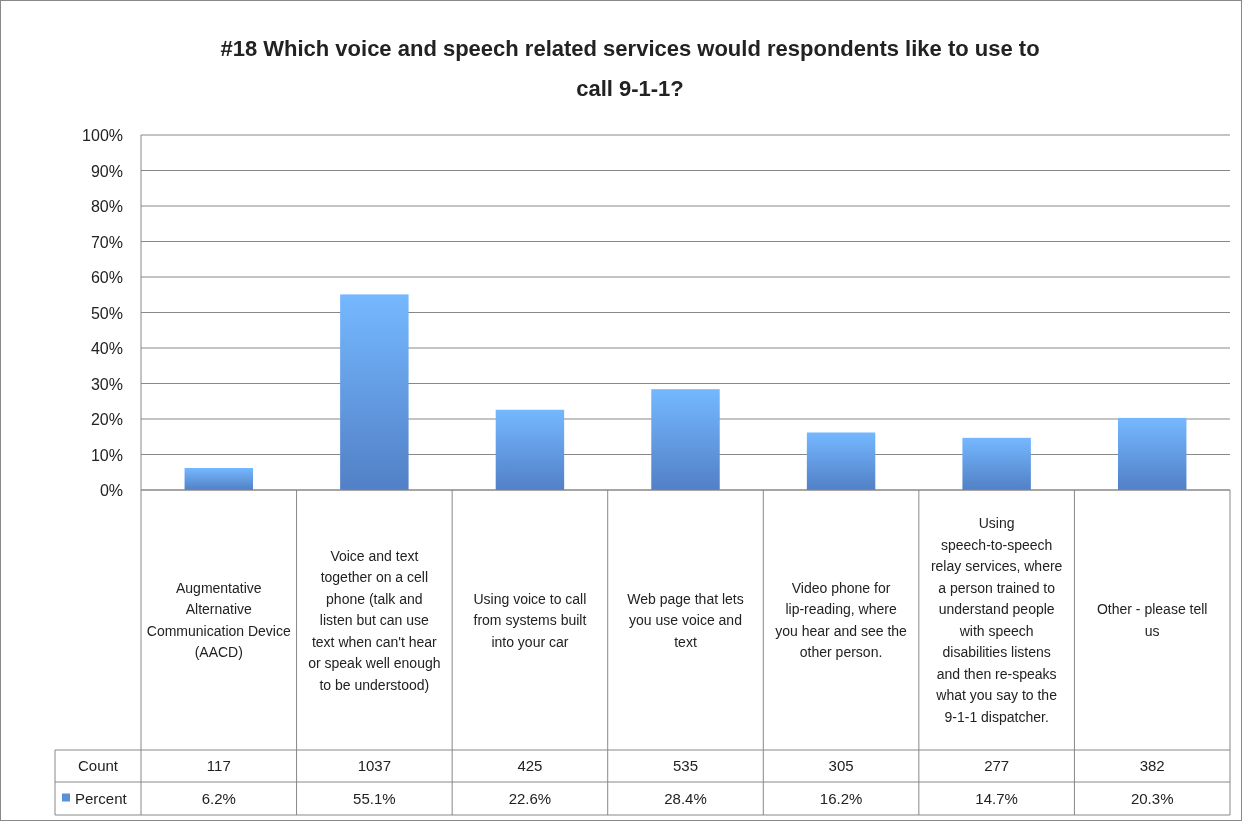 Image resolution: width=1242 pixels, height=821 pixels. I want to click on text: 277, so click(997, 765).